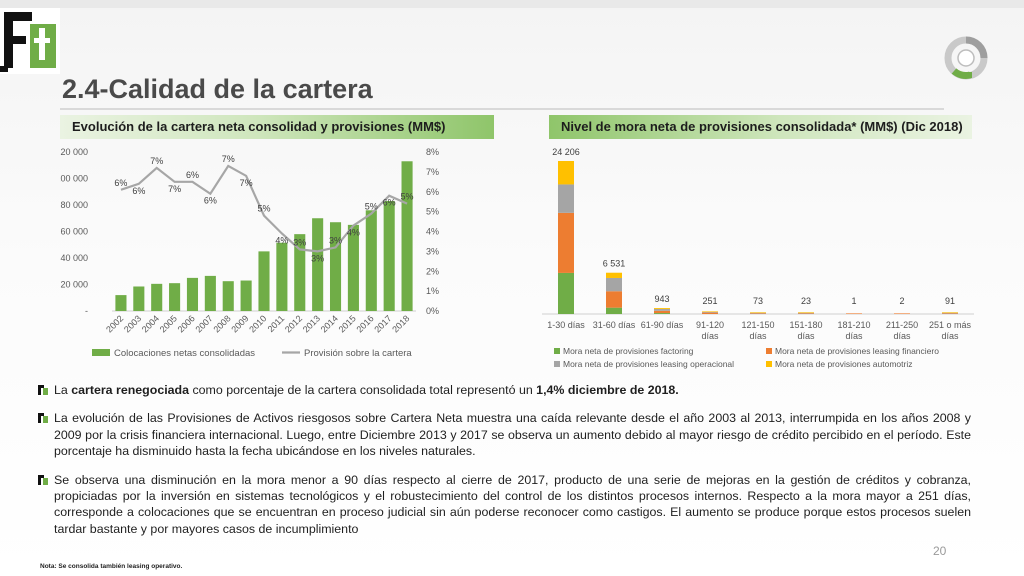 The width and height of the screenshot is (1024, 576). I want to click on y-right-tick-label: 6%, so click(432, 192).